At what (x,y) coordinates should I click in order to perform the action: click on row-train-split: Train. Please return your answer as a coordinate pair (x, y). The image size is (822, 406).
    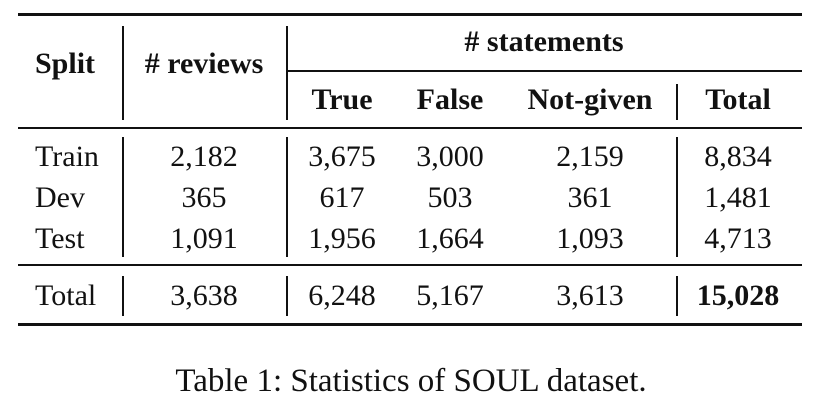
    Looking at the image, I should click on (67, 156).